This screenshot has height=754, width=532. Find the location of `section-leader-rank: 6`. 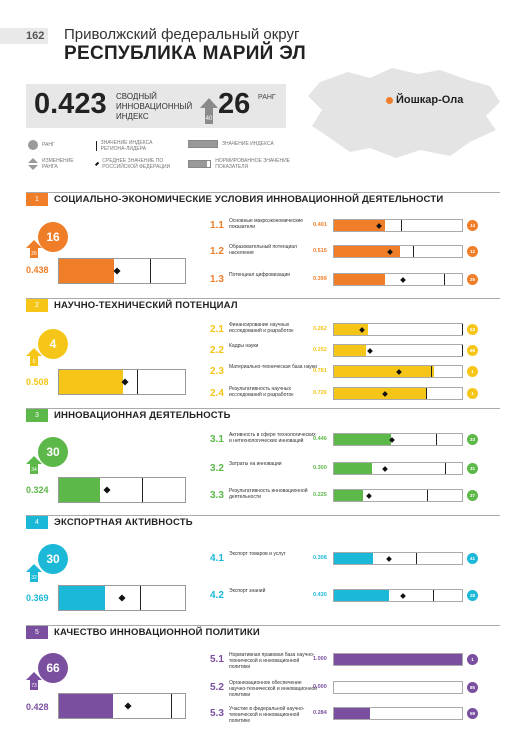

section-leader-rank: 6 is located at coordinates (34, 362).